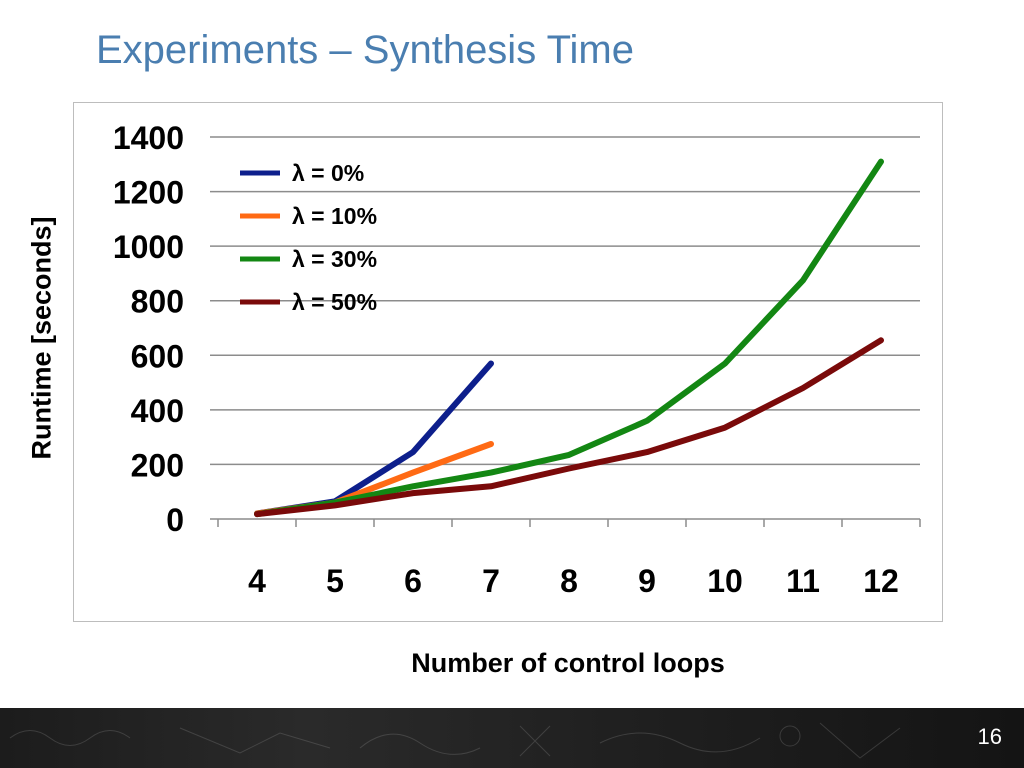 This screenshot has width=1024, height=768. I want to click on y-tick-label: 200, so click(157, 465).